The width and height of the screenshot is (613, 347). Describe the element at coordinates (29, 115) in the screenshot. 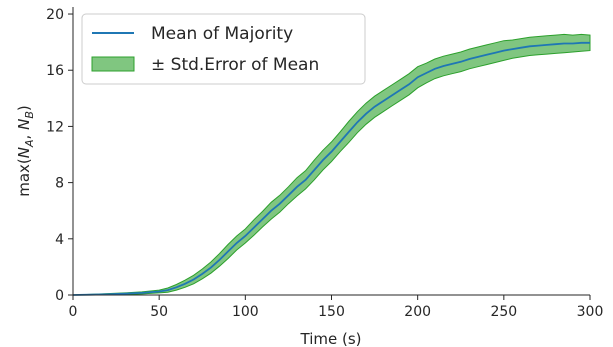

I see `y-label-sub2: B` at that location.